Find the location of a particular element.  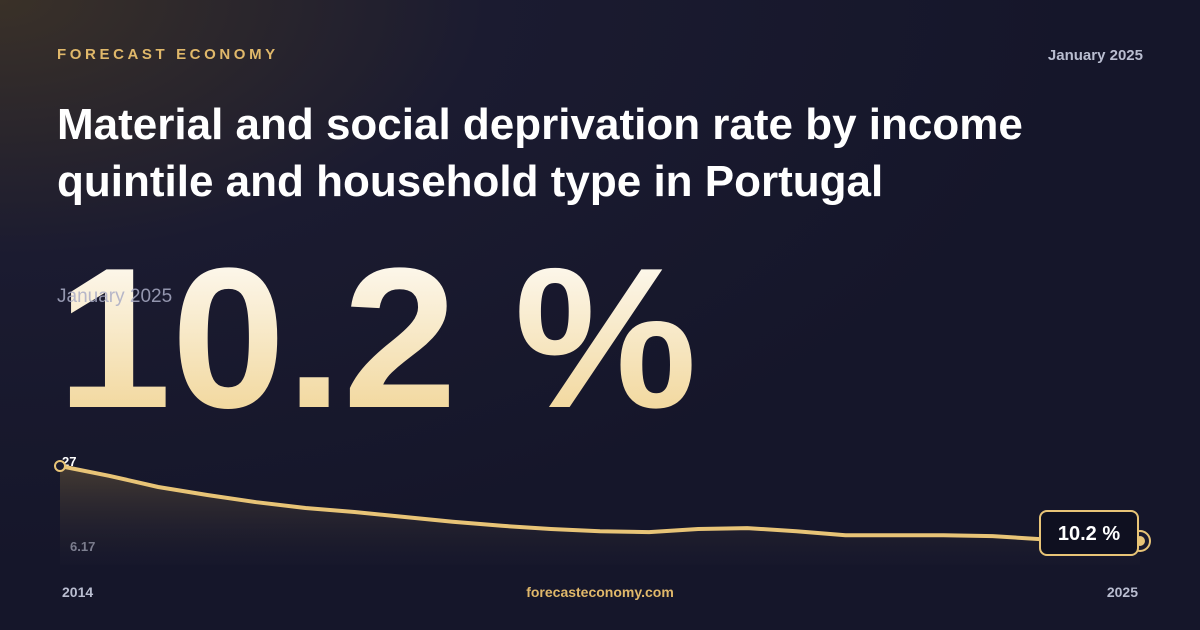

date: January 2025 is located at coordinates (1095, 55).